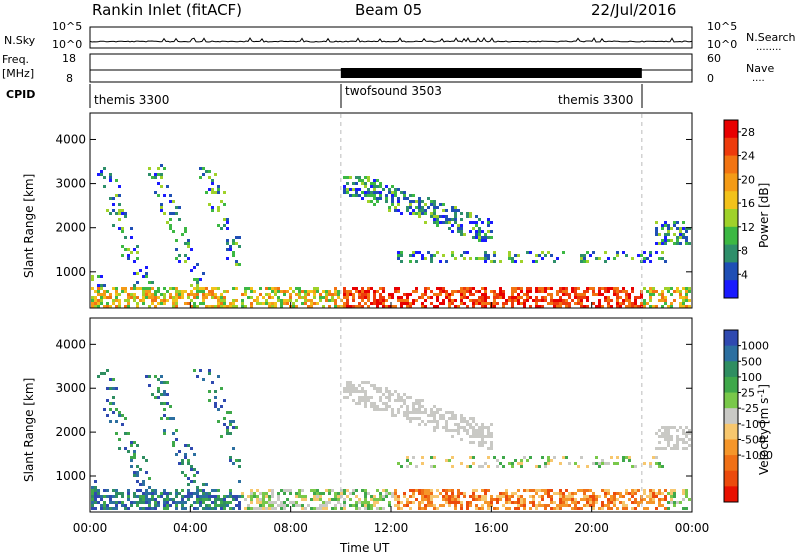 Image resolution: width=800 pixels, height=554 pixels. I want to click on velocity-cbar-label-0: 1000, so click(755, 346).